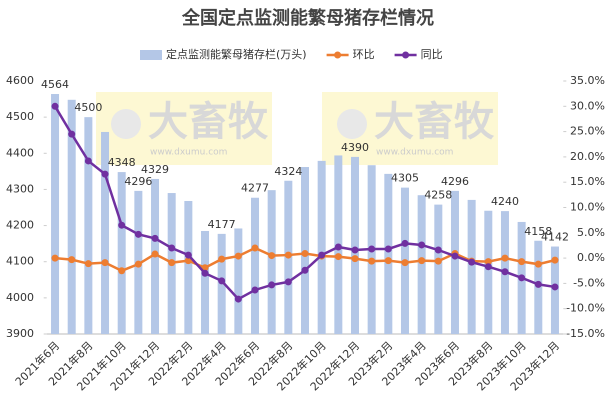 This screenshot has height=408, width=616. I want to click on data-label: 4305, so click(405, 178).